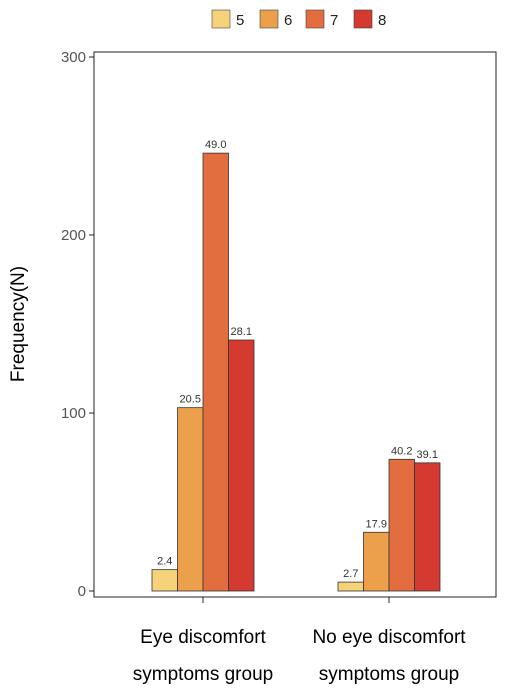 Image resolution: width=510 pixels, height=696 pixels. I want to click on legend: 5 6 7 8, so click(298, 19).